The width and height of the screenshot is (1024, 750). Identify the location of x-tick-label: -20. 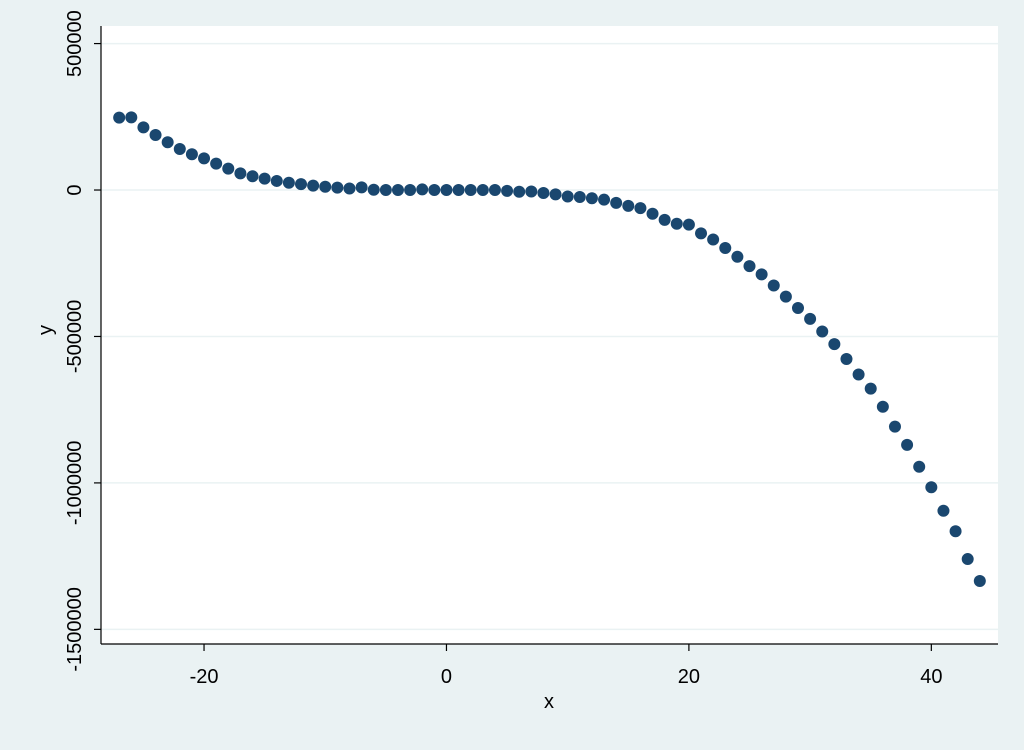
(204, 677).